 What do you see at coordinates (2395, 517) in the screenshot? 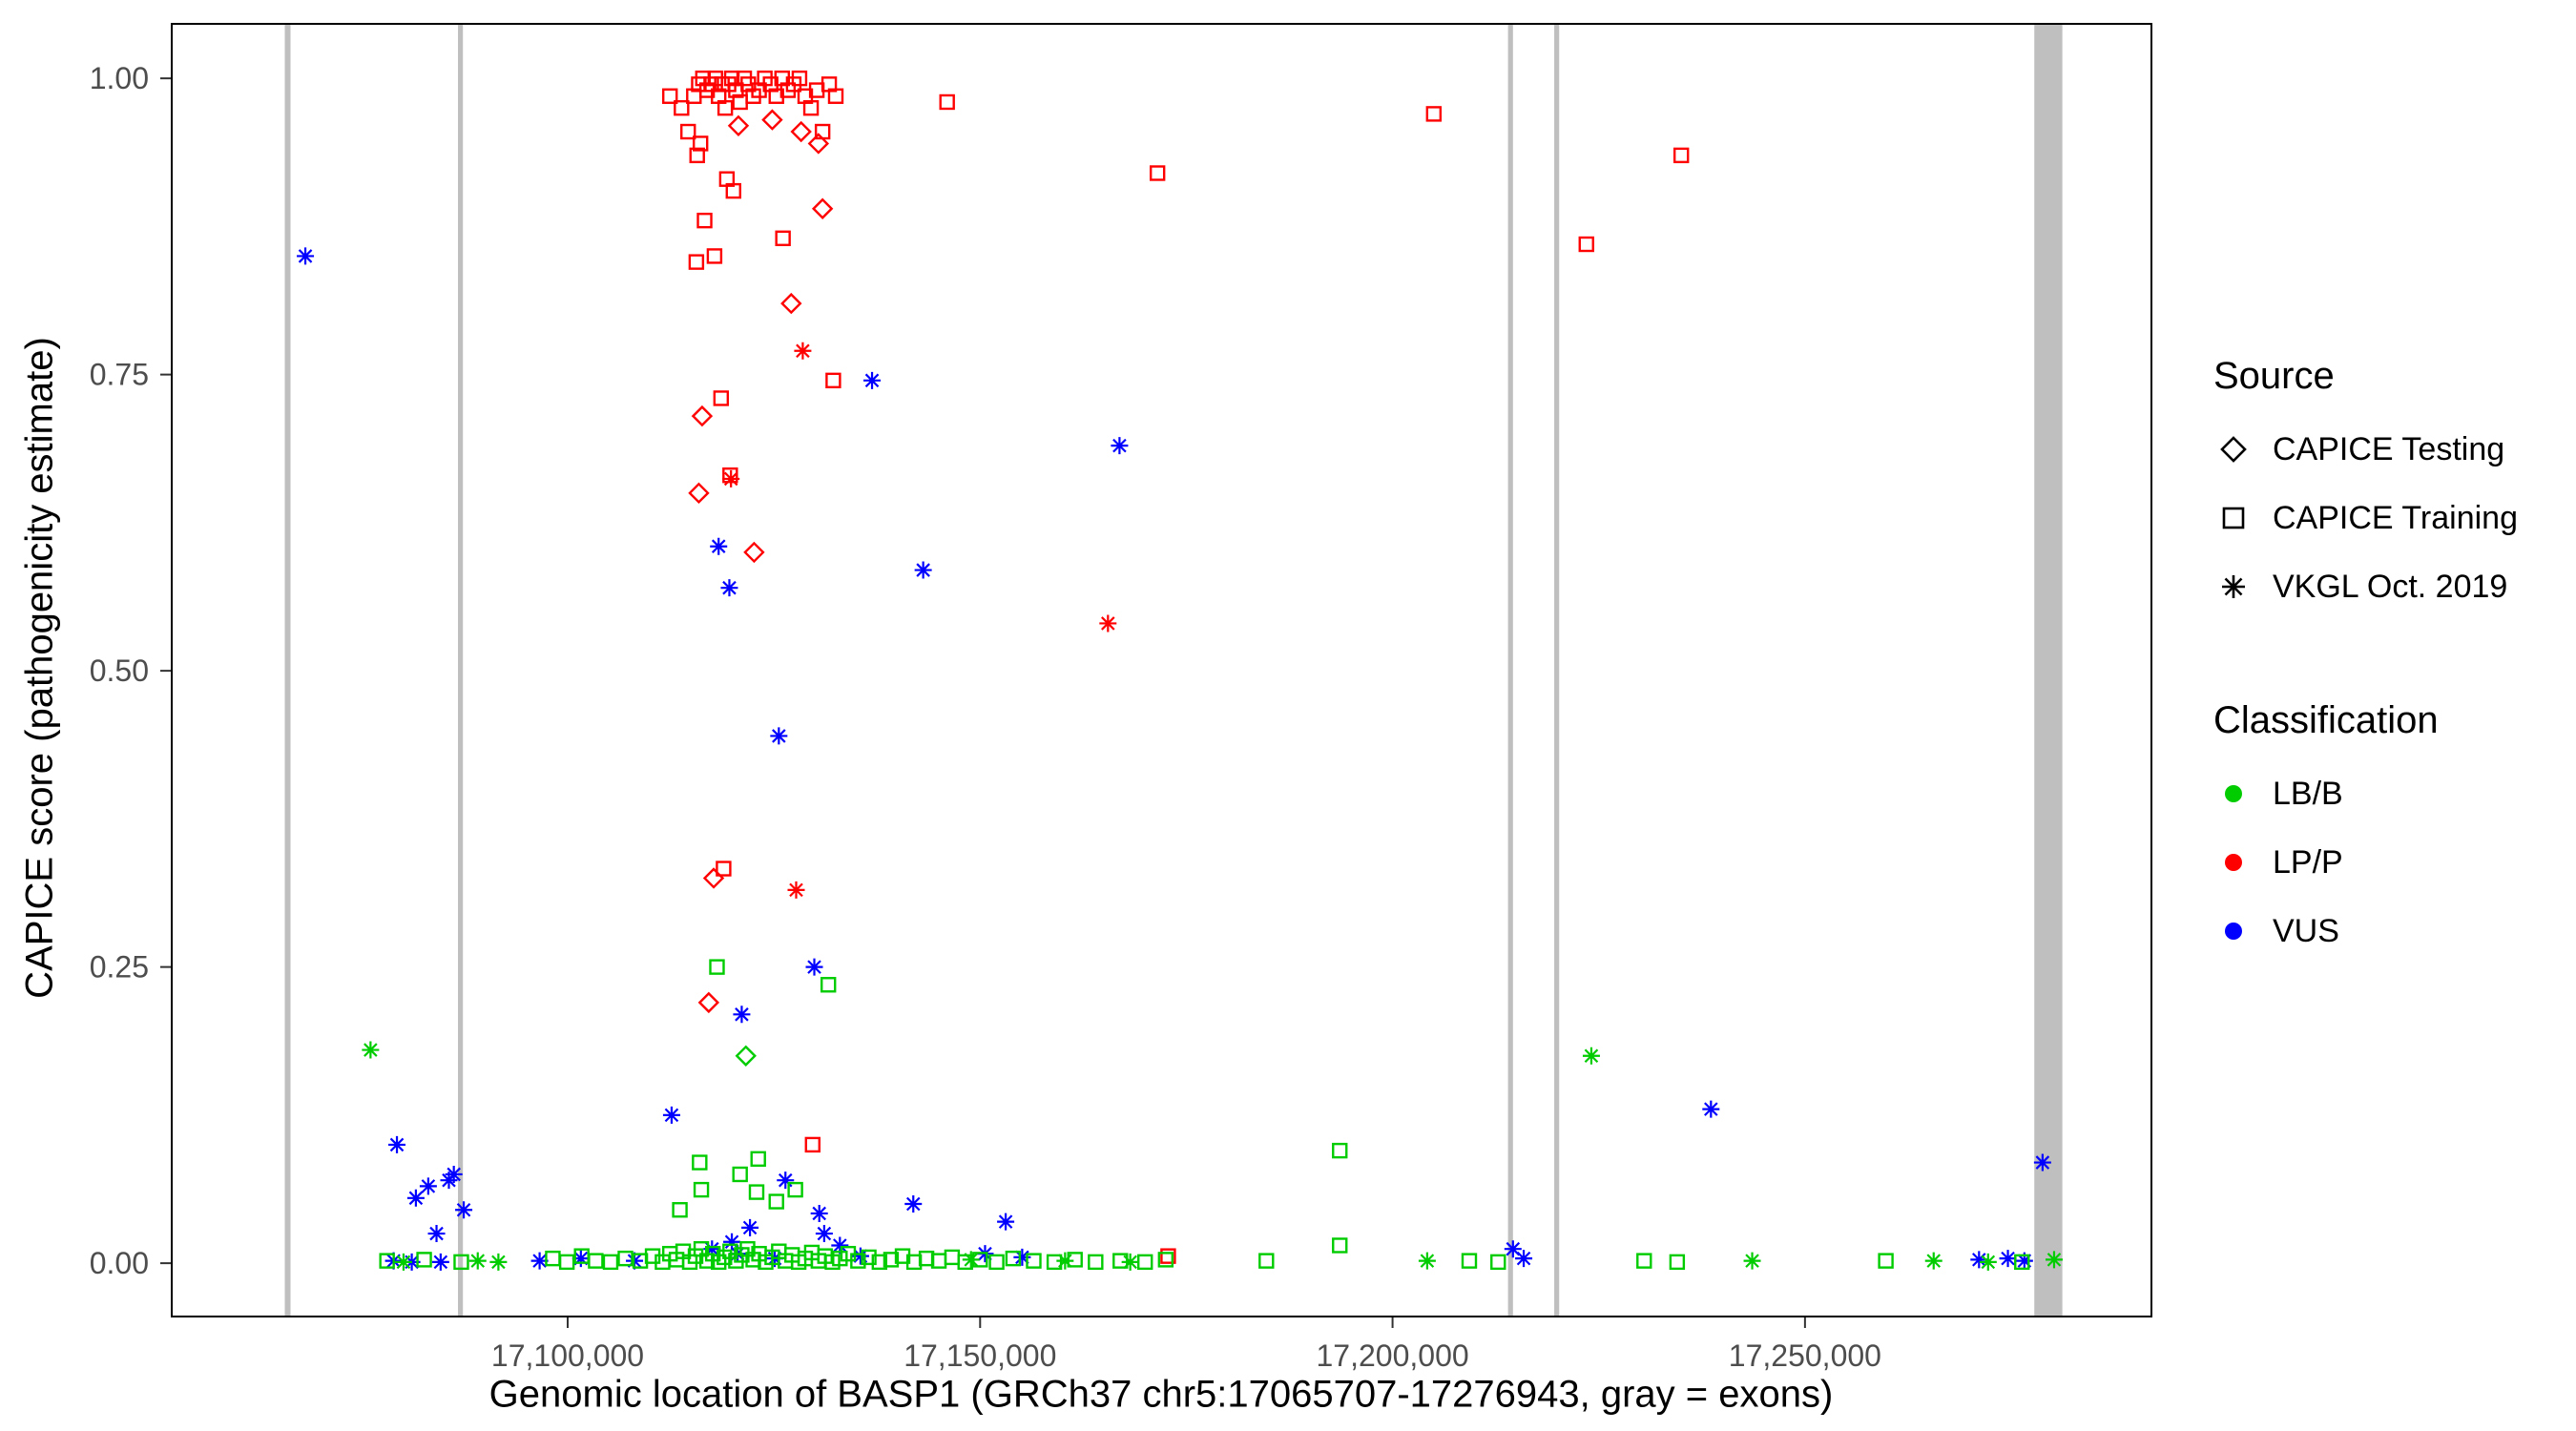
I see `legend-label: CAPICE Training` at bounding box center [2395, 517].